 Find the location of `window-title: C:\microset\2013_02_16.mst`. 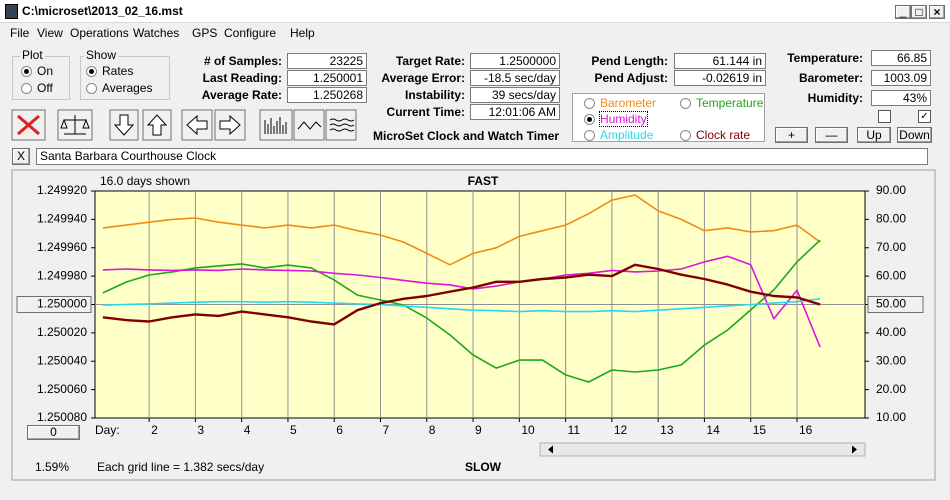

window-title: C:\microset\2013_02_16.mst is located at coordinates (102, 11).